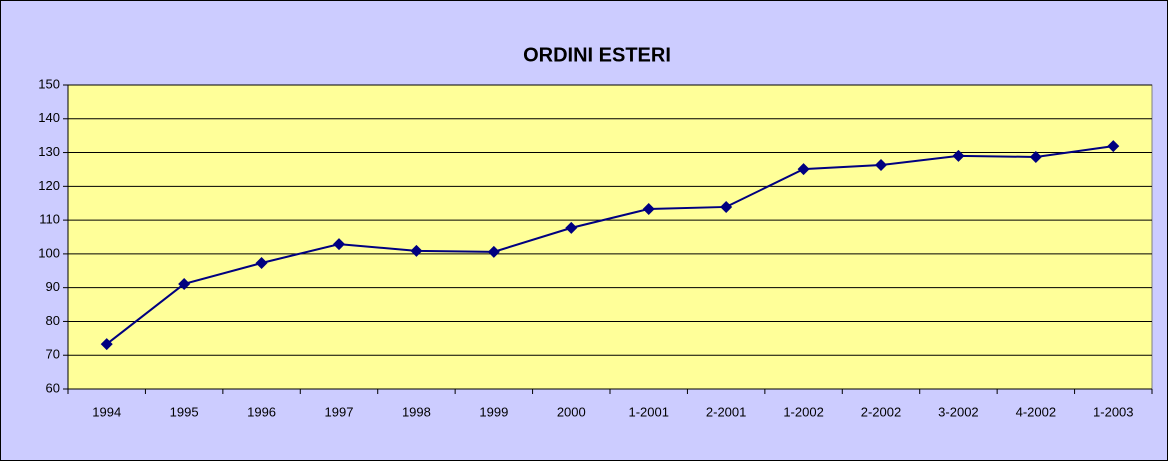 This screenshot has height=466, width=1168. Describe the element at coordinates (184, 411) in the screenshot. I see `x-tick-label: 1995` at that location.